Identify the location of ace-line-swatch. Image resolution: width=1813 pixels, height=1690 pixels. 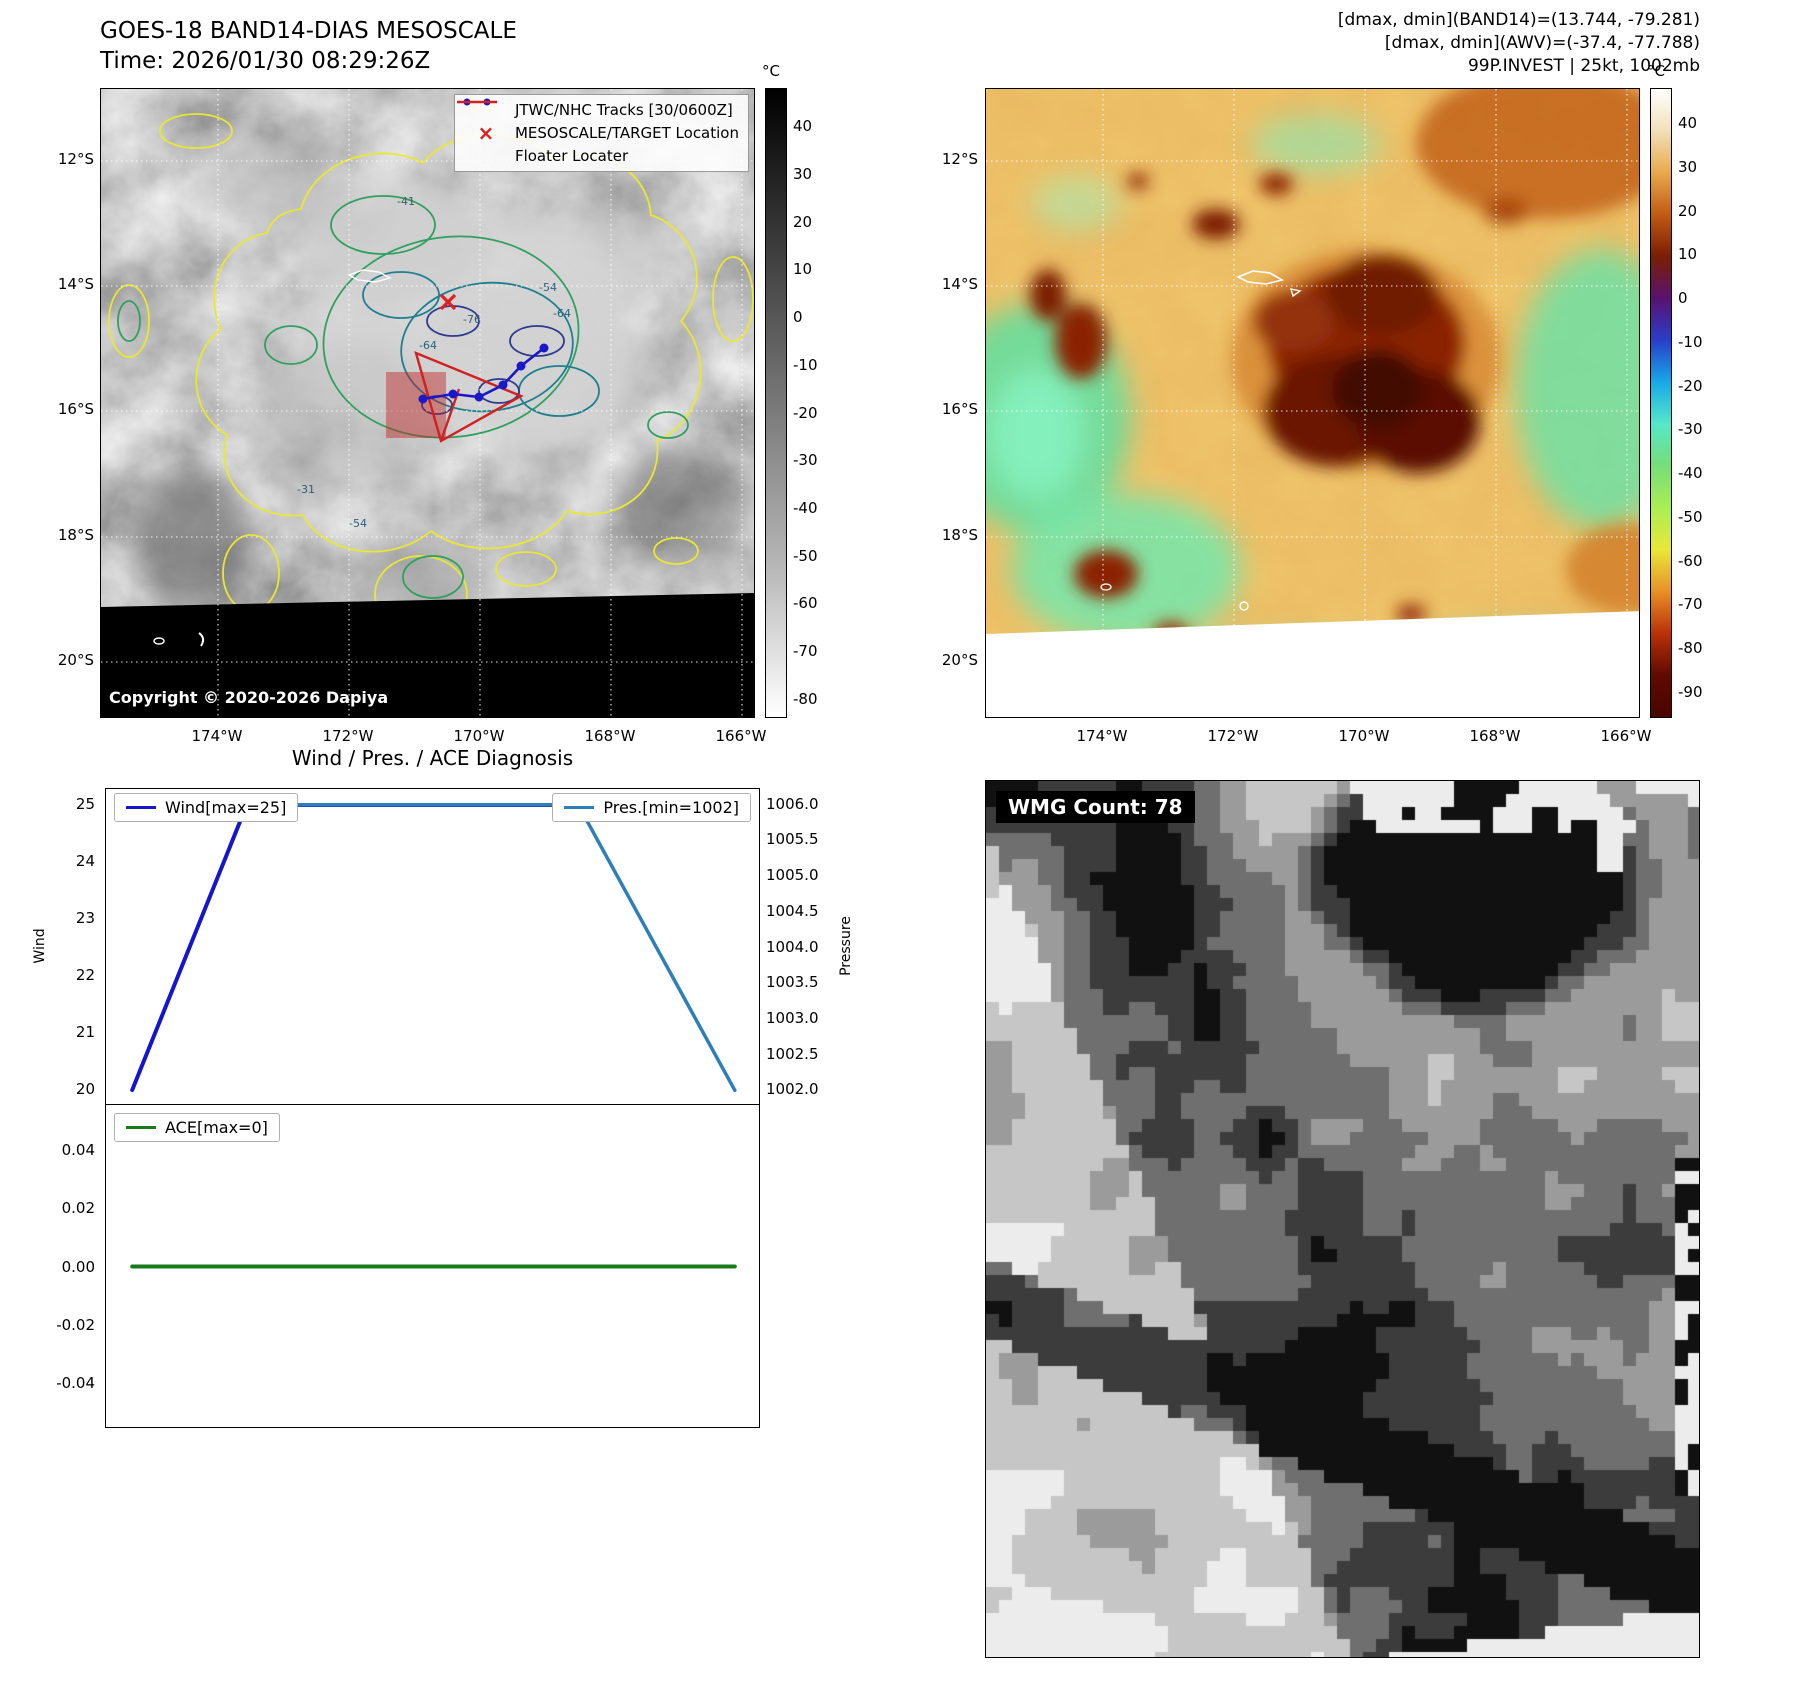
(141, 1127).